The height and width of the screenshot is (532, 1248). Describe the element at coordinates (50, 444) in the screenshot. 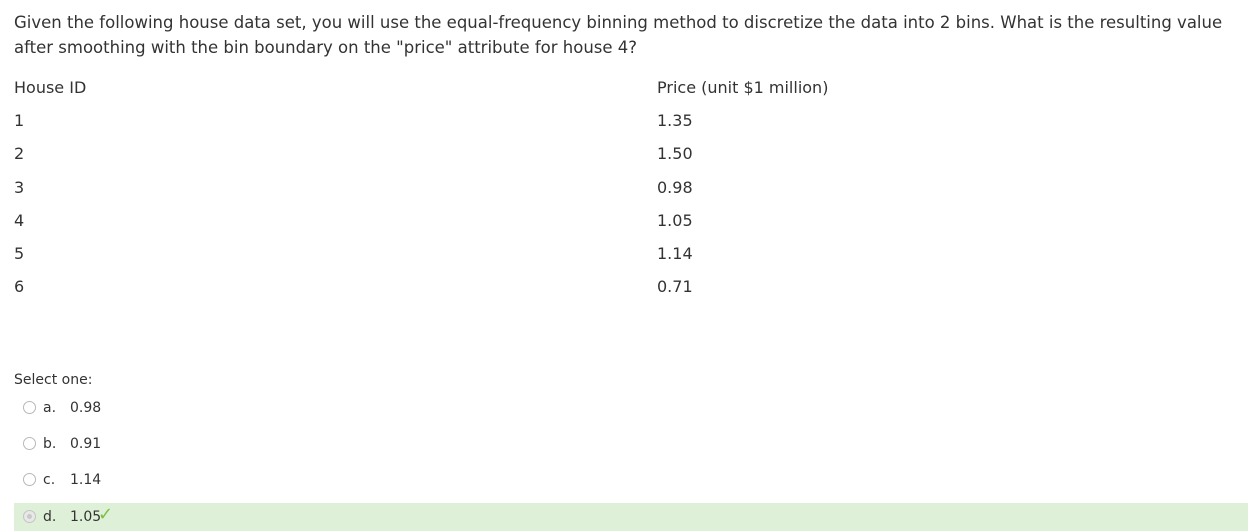

I see `option-letter: b.` at that location.